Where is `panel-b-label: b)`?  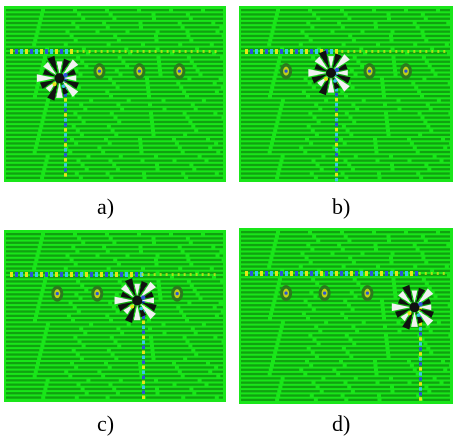
panel-b-label: b) is located at coordinates (341, 206).